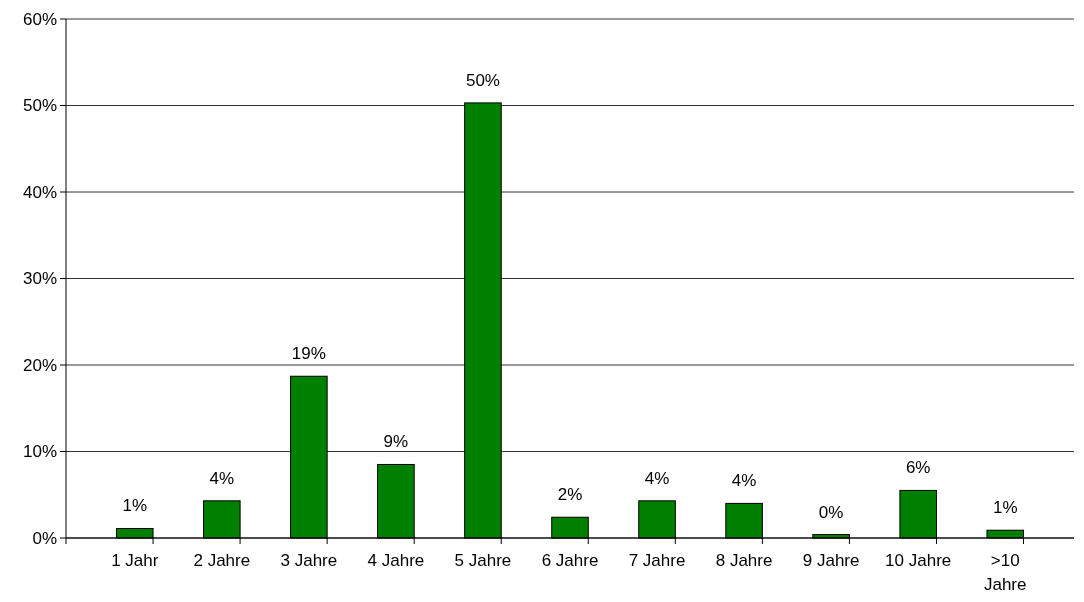 This screenshot has width=1084, height=602. Describe the element at coordinates (570, 495) in the screenshot. I see `data-label: 2%` at that location.